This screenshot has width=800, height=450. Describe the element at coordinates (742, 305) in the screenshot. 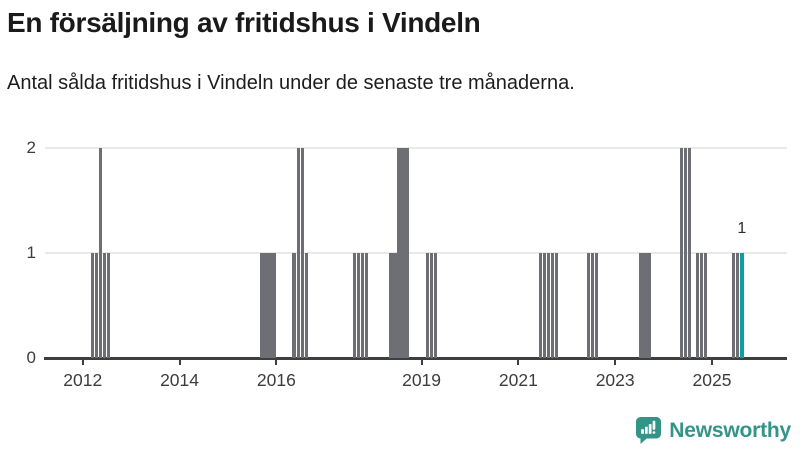

I see `bar-highlighted` at that location.